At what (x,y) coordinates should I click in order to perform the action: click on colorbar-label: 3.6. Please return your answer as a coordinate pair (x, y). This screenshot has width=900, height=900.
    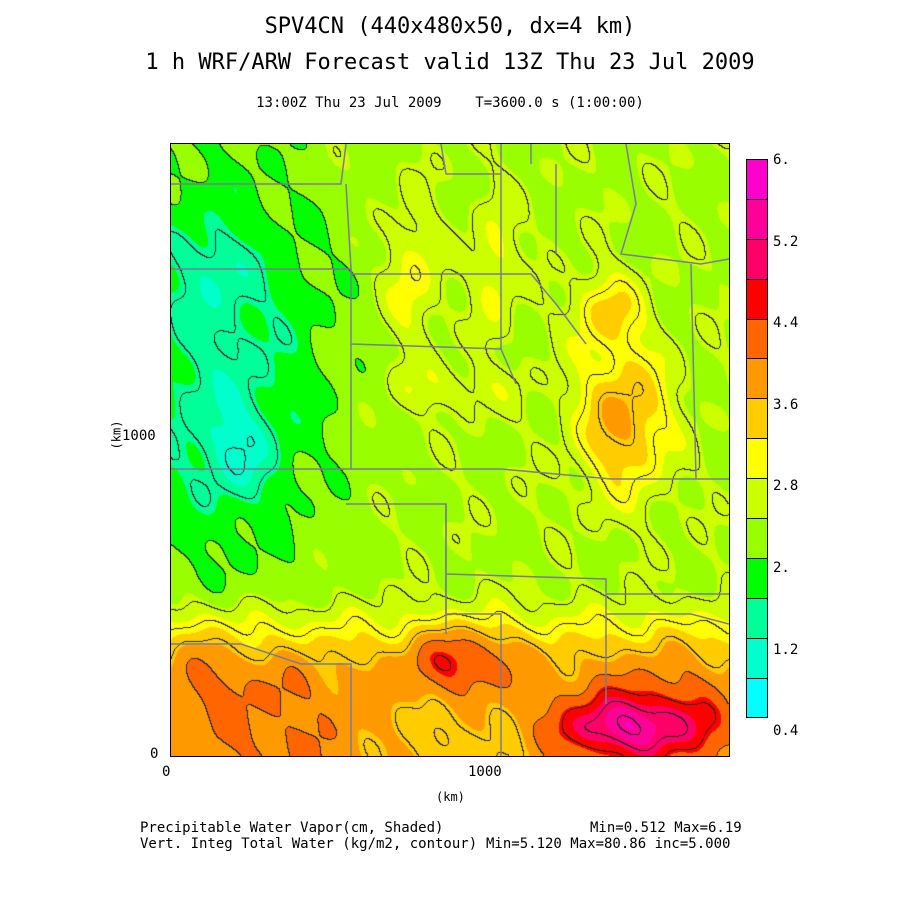
    Looking at the image, I should click on (786, 404).